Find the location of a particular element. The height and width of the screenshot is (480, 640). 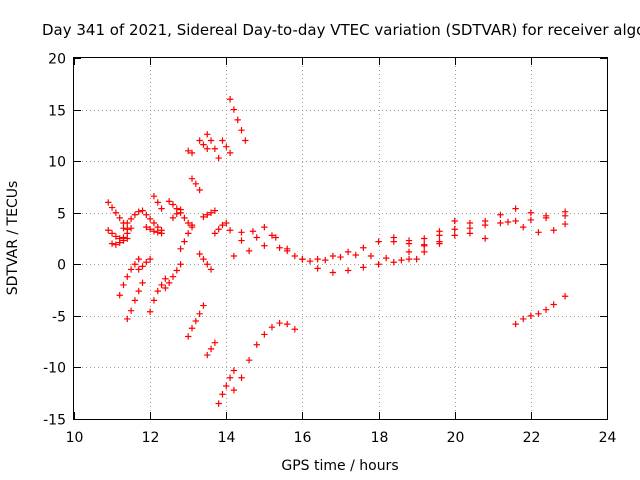

y-tick-label: 0 is located at coordinates (61, 266).